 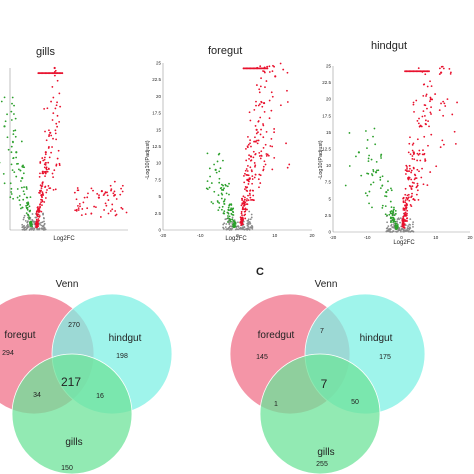 What do you see at coordinates (64, 239) in the screenshot?
I see `volcano-xlabel-gills: Log2FC` at bounding box center [64, 239].